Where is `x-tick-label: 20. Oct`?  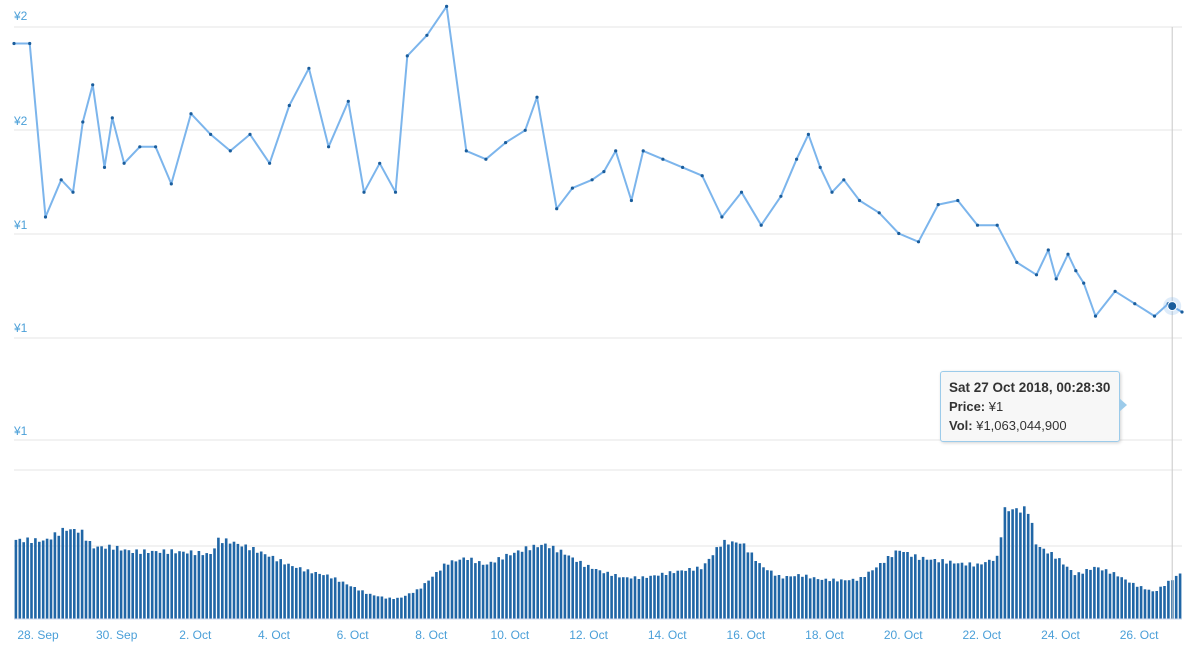 x-tick-label: 20. Oct is located at coordinates (903, 635).